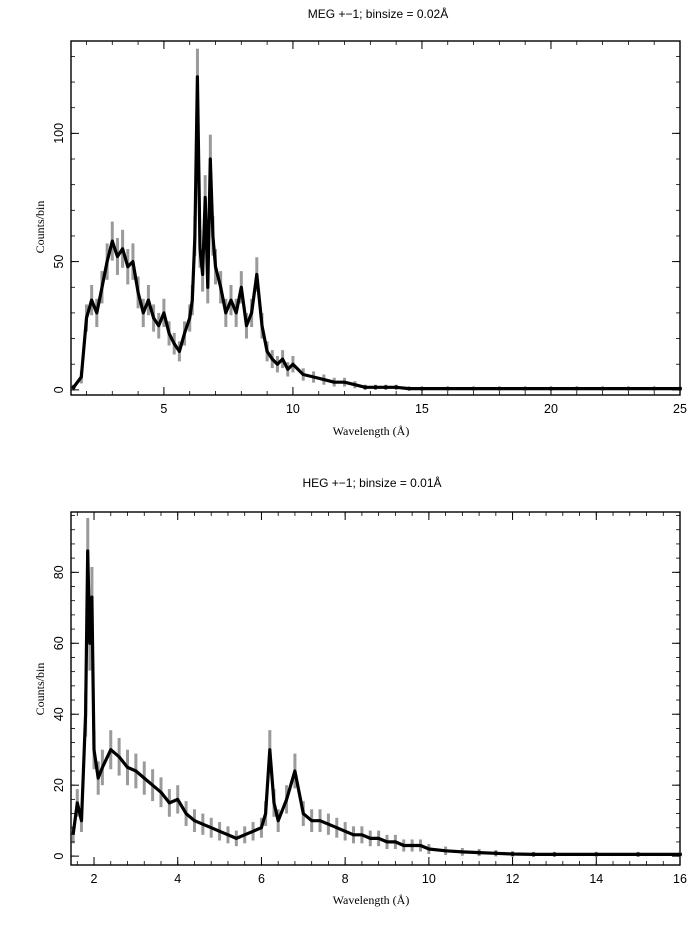  Describe the element at coordinates (59, 643) in the screenshot. I see `heg-y-tick-label: 60` at that location.